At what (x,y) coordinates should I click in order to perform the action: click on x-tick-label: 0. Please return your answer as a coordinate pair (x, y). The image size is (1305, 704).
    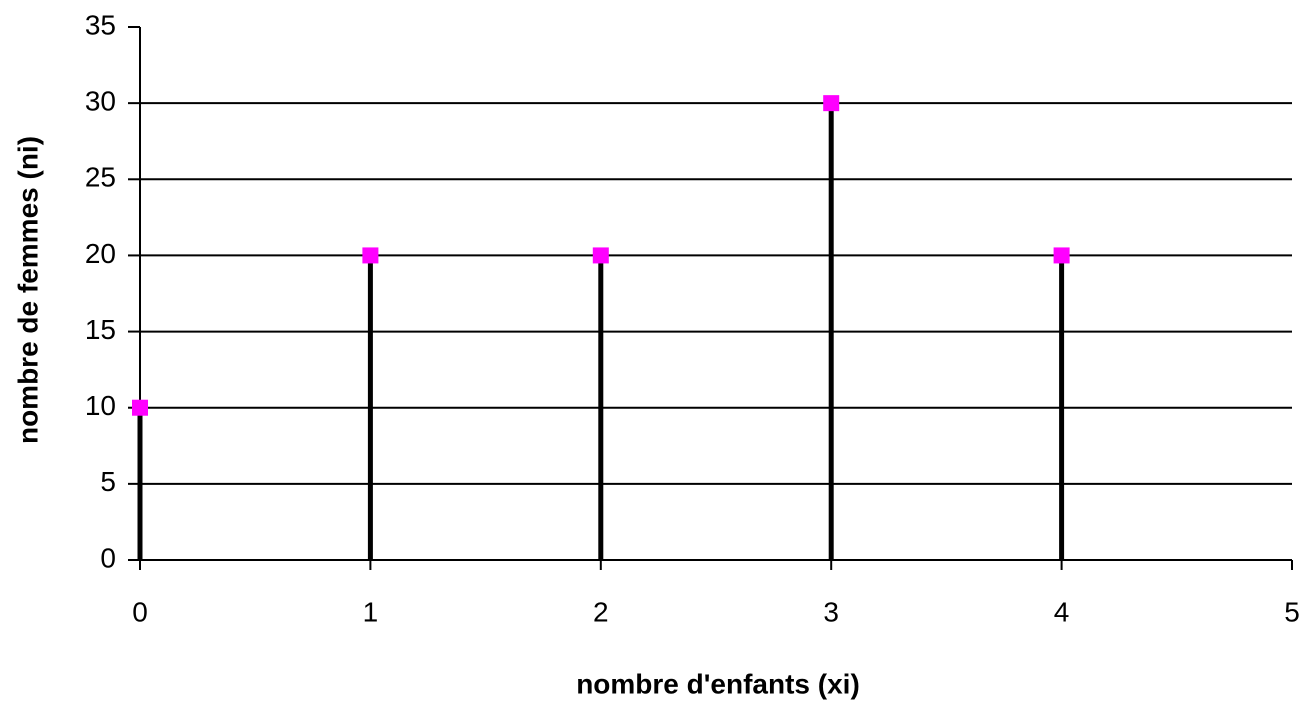
    Looking at the image, I should click on (140, 611).